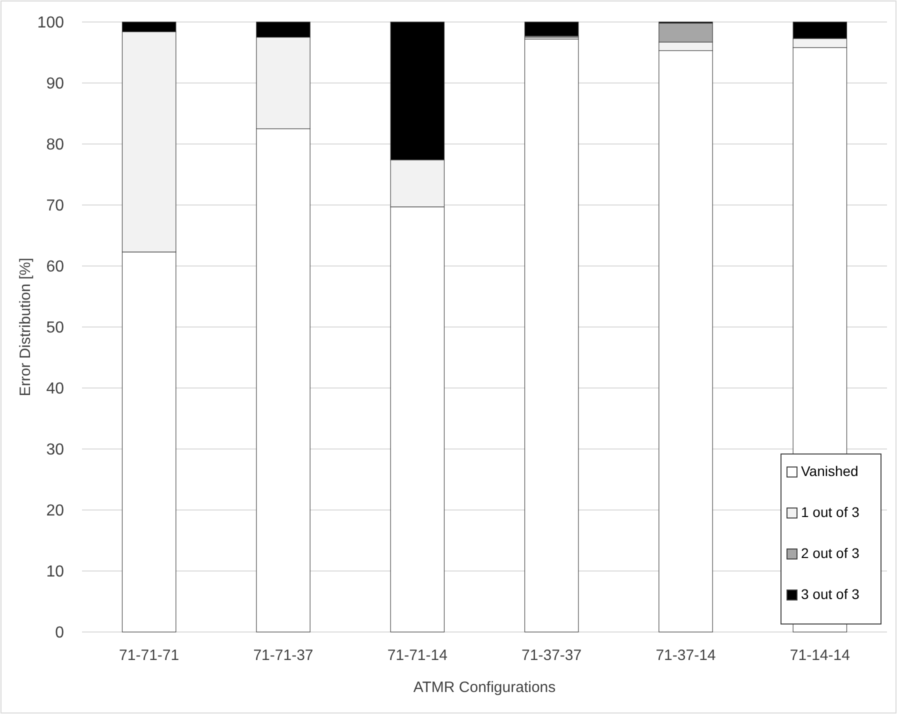 The width and height of the screenshot is (903, 720). What do you see at coordinates (55, 450) in the screenshot?
I see `y-tick-label: 30` at bounding box center [55, 450].